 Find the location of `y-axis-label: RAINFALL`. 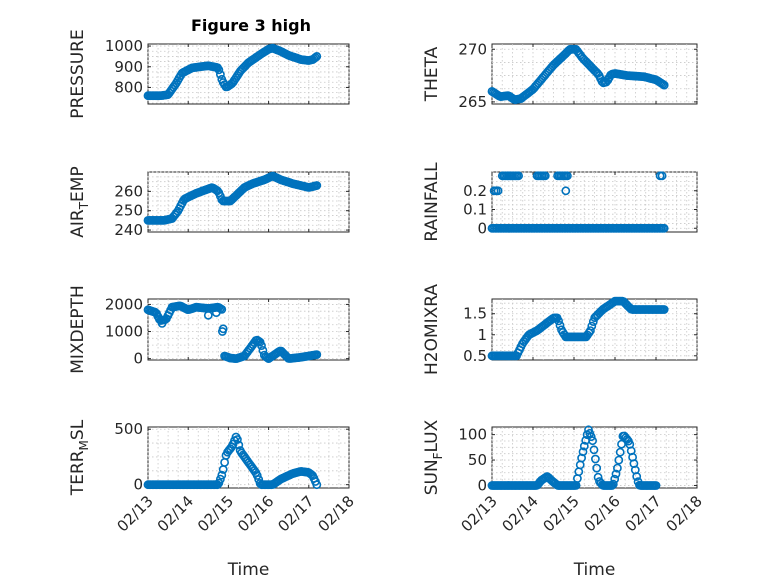

y-axis-label: RAINFALL is located at coordinates (432, 202).